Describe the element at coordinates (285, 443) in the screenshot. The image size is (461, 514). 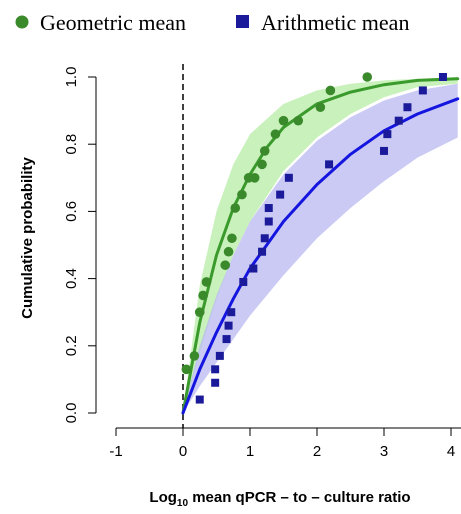
I see `x-axis: -1 0 1 2 3 4` at that location.